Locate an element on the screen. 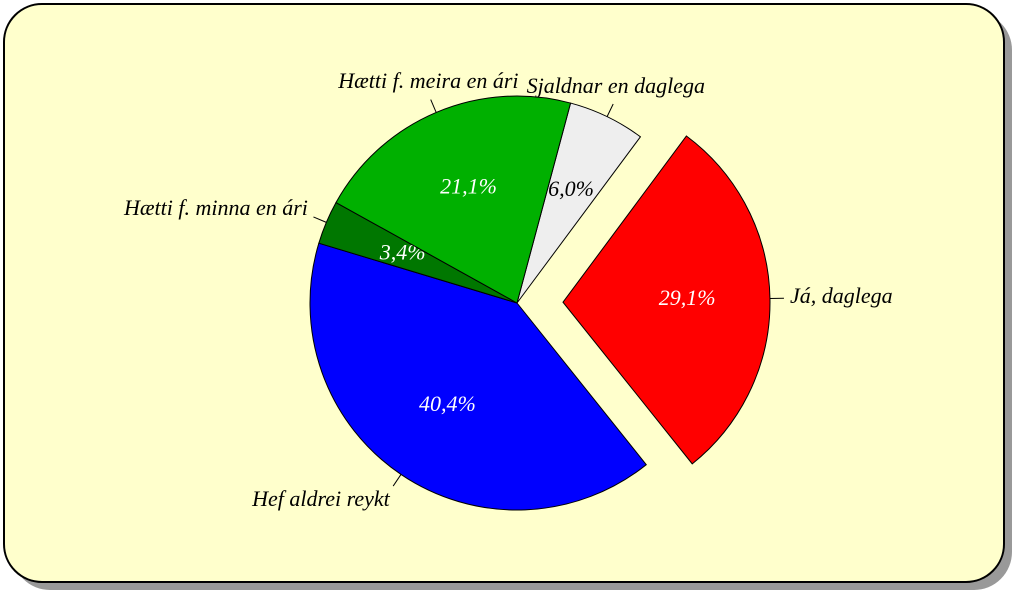 The width and height of the screenshot is (1015, 593). value-label: 29,1% is located at coordinates (687, 297).